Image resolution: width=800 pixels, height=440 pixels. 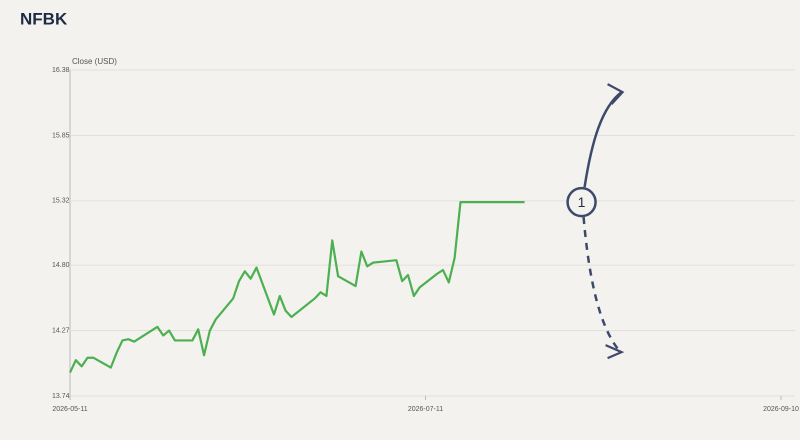 I want to click on annotation-circle, so click(x=581, y=202).